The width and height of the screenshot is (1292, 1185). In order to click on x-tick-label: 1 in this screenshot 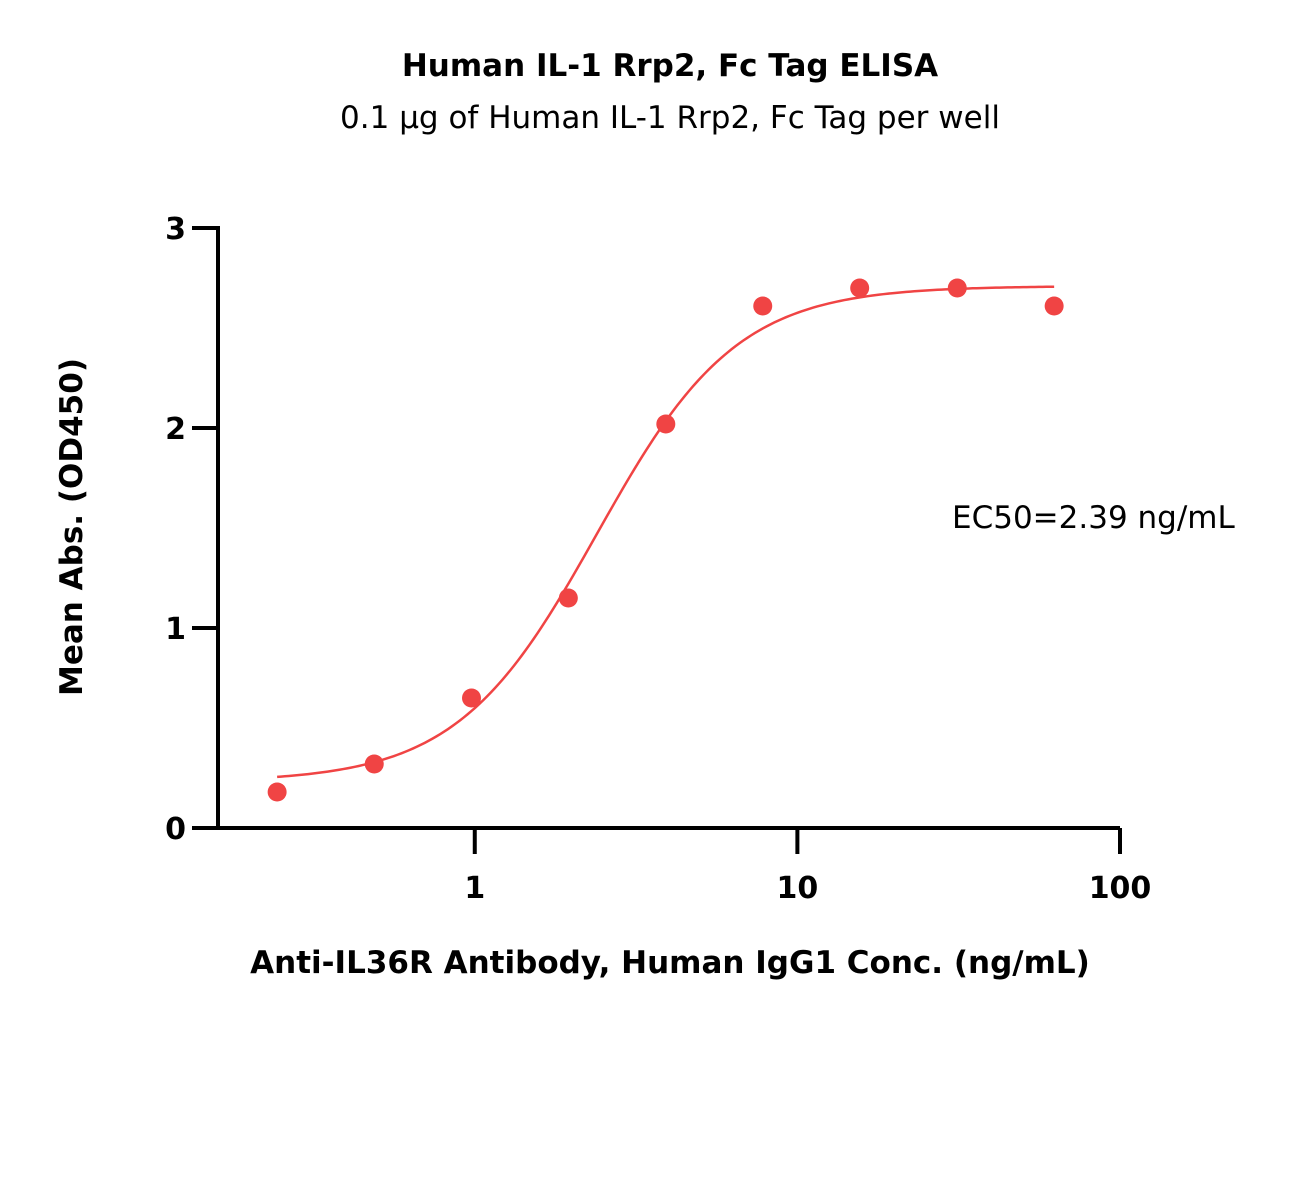, I will do `click(474, 888)`.